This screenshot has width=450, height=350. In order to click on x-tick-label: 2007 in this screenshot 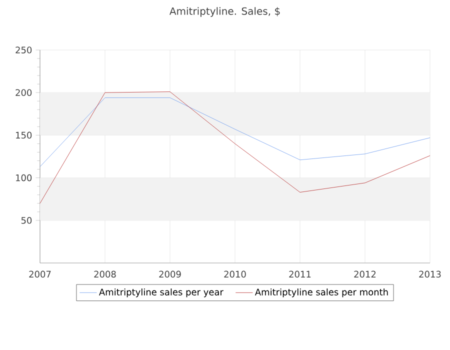, I will do `click(40, 274)`.